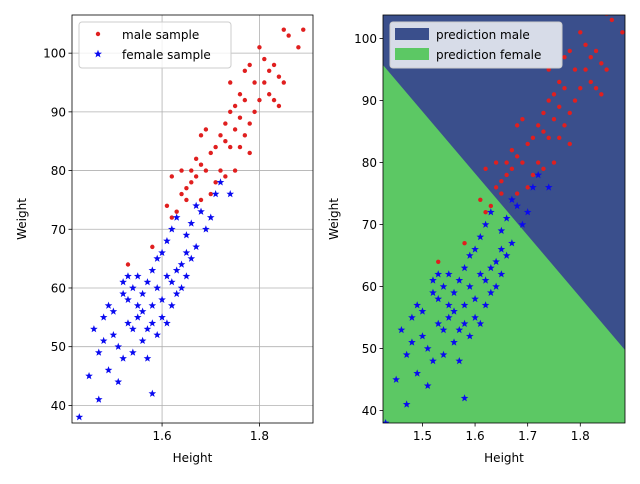 This screenshot has height=484, width=640. I want to click on x-tick-label: 1.6, so click(475, 436).